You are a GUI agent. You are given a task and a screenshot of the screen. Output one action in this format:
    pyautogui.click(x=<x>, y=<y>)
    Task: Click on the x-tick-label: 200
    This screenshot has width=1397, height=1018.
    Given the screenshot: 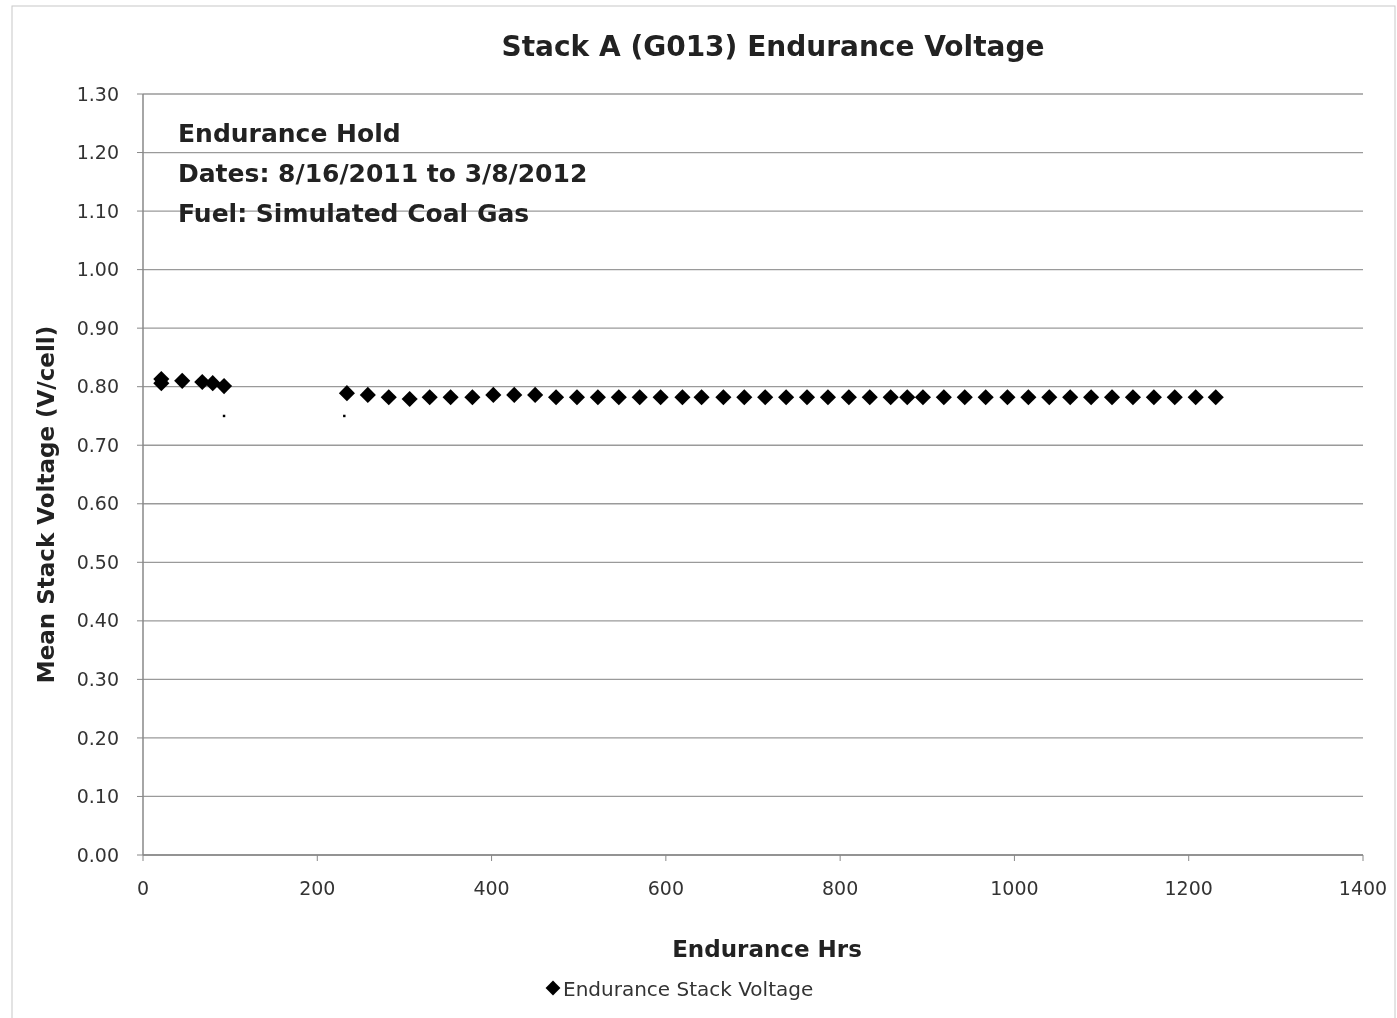 What is the action you would take?
    pyautogui.click(x=317, y=888)
    